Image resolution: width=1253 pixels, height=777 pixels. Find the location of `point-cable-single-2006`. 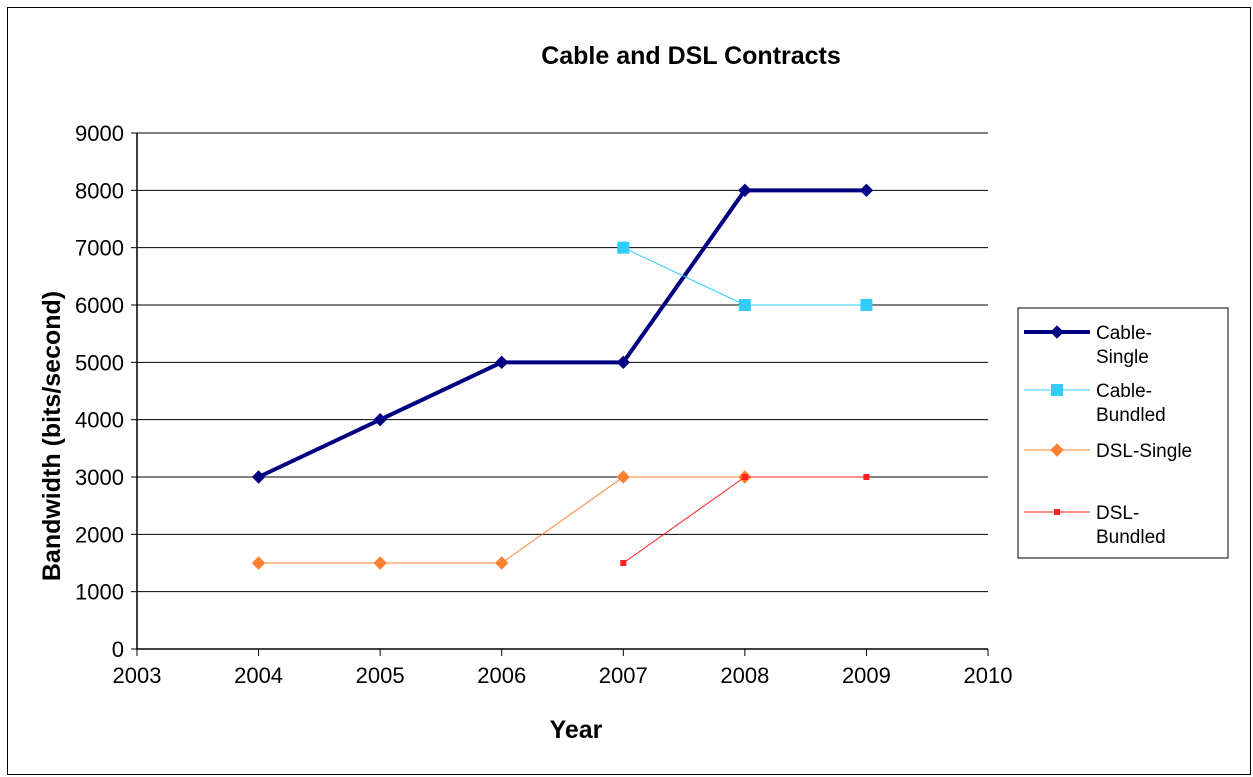

point-cable-single-2006 is located at coordinates (502, 362).